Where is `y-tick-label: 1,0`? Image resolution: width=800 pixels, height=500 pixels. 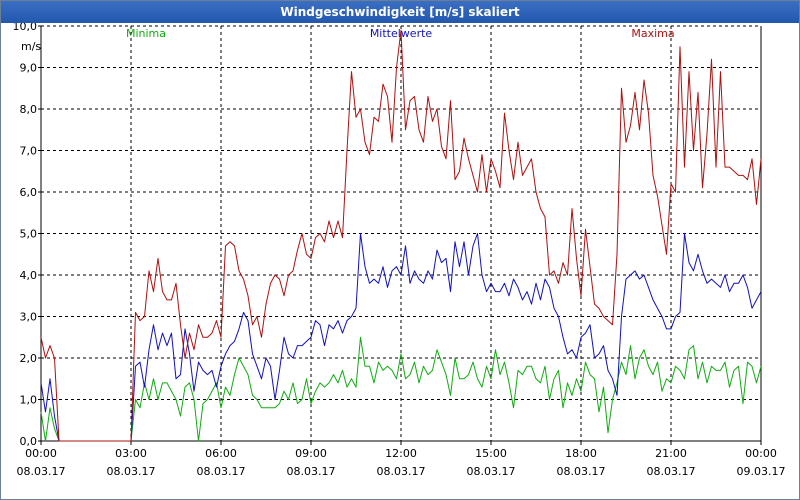 y-tick-label: 1,0 is located at coordinates (29, 400).